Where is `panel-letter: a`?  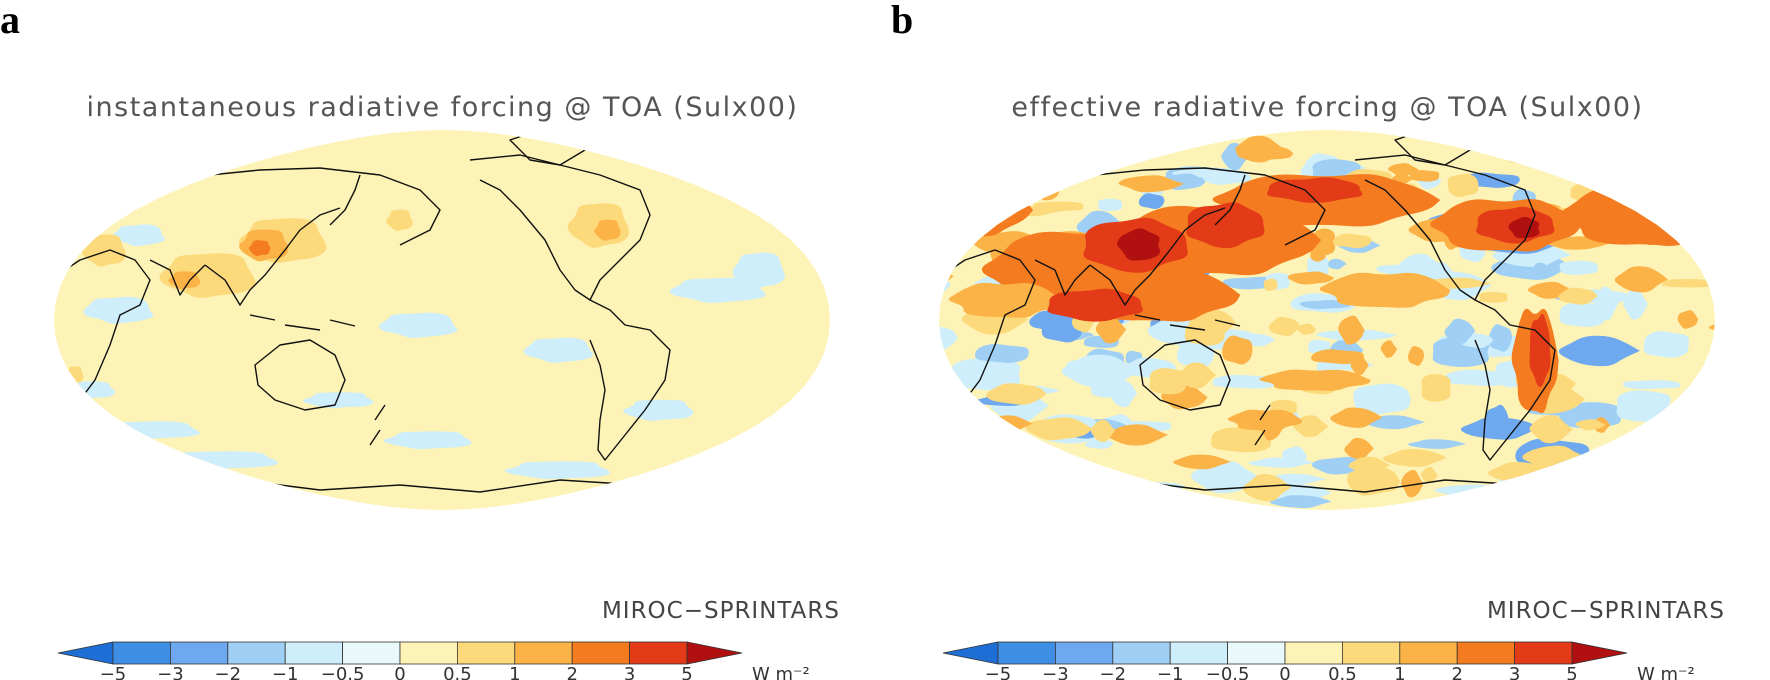 panel-letter: a is located at coordinates (10, 21).